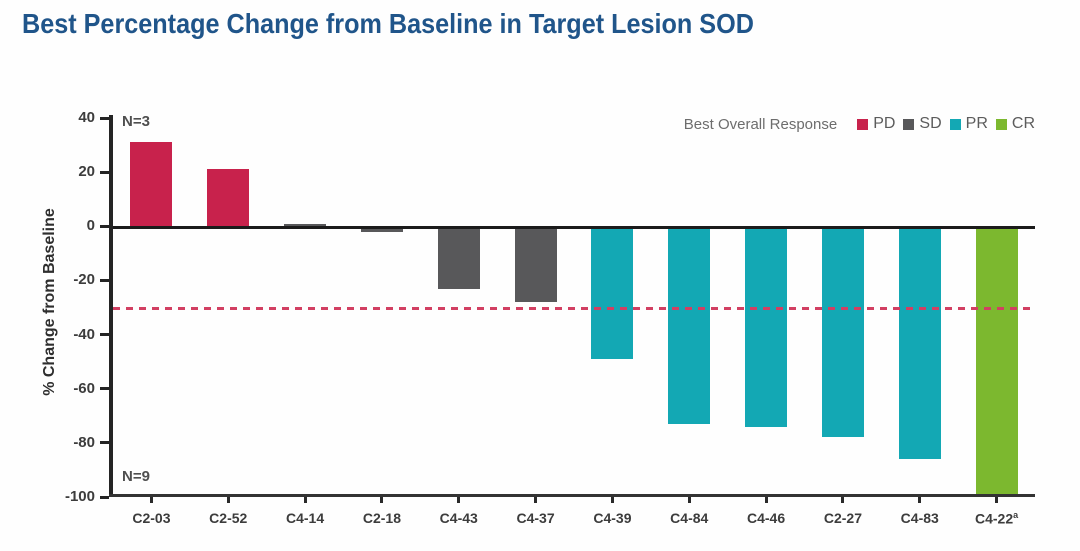 Image resolution: width=1080 pixels, height=551 pixels. I want to click on y-tick-label: -40, so click(84, 334).